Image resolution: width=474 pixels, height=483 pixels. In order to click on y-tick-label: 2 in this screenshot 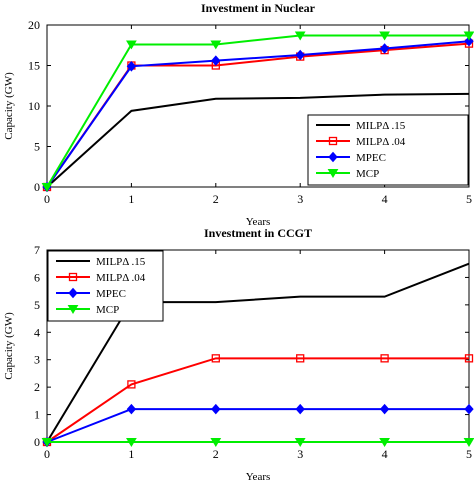, I will do `click(37, 387)`.